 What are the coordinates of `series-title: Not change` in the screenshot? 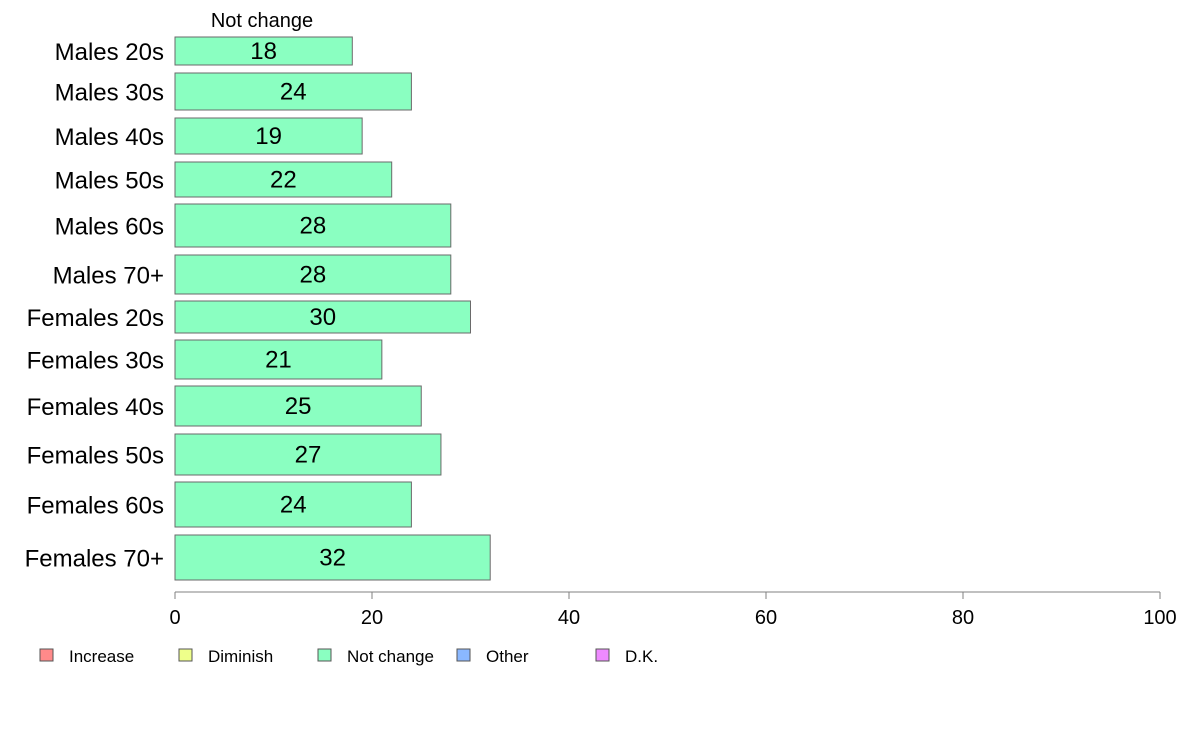 It's located at (262, 21).